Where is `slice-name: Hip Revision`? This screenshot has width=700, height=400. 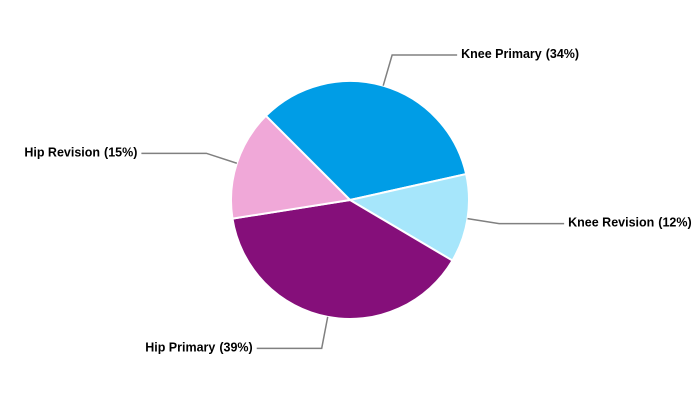
slice-name: Hip Revision is located at coordinates (62, 153).